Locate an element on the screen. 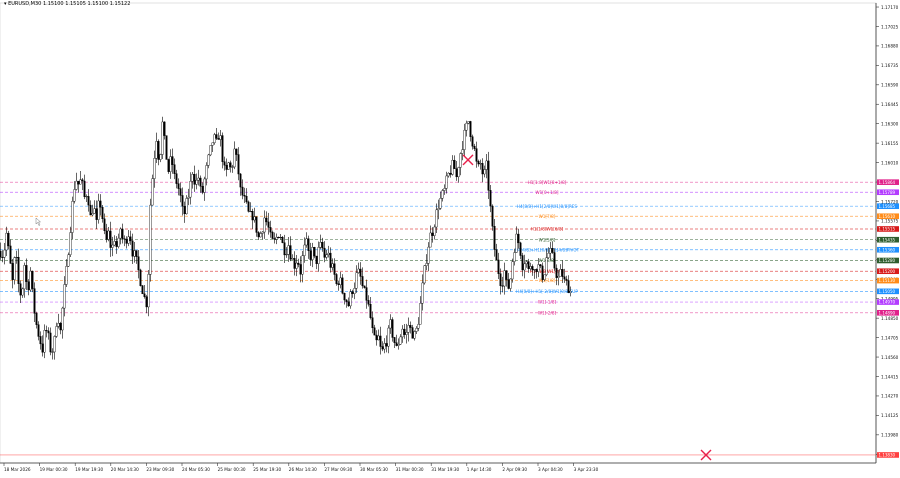  level-price-label: 1.15864 is located at coordinates (887, 182).